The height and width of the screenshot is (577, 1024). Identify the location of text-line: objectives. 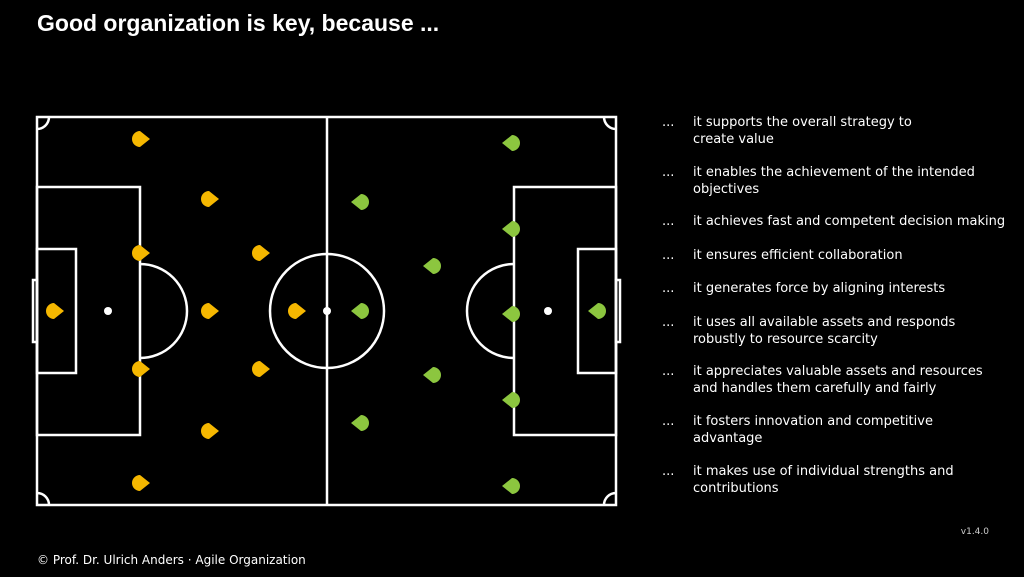
(726, 189).